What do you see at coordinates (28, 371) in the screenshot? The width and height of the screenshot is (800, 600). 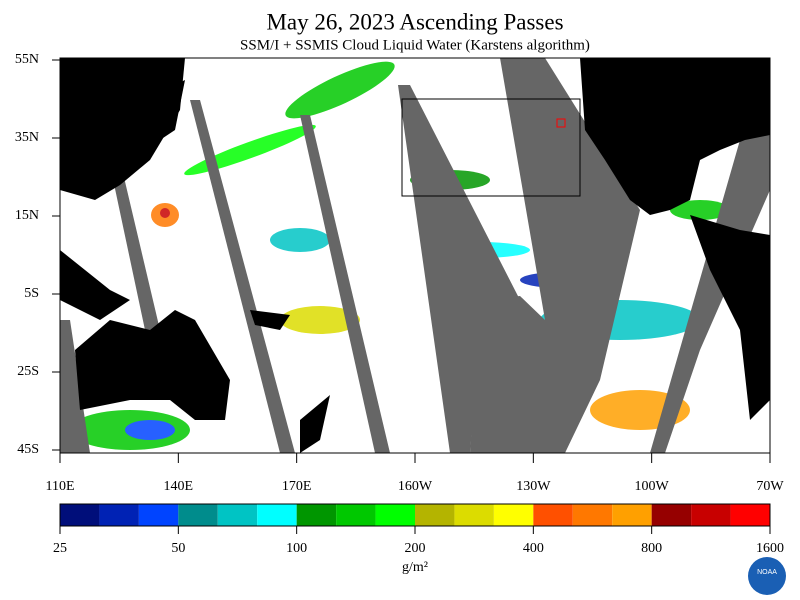 I see `lat-label: 25S` at bounding box center [28, 371].